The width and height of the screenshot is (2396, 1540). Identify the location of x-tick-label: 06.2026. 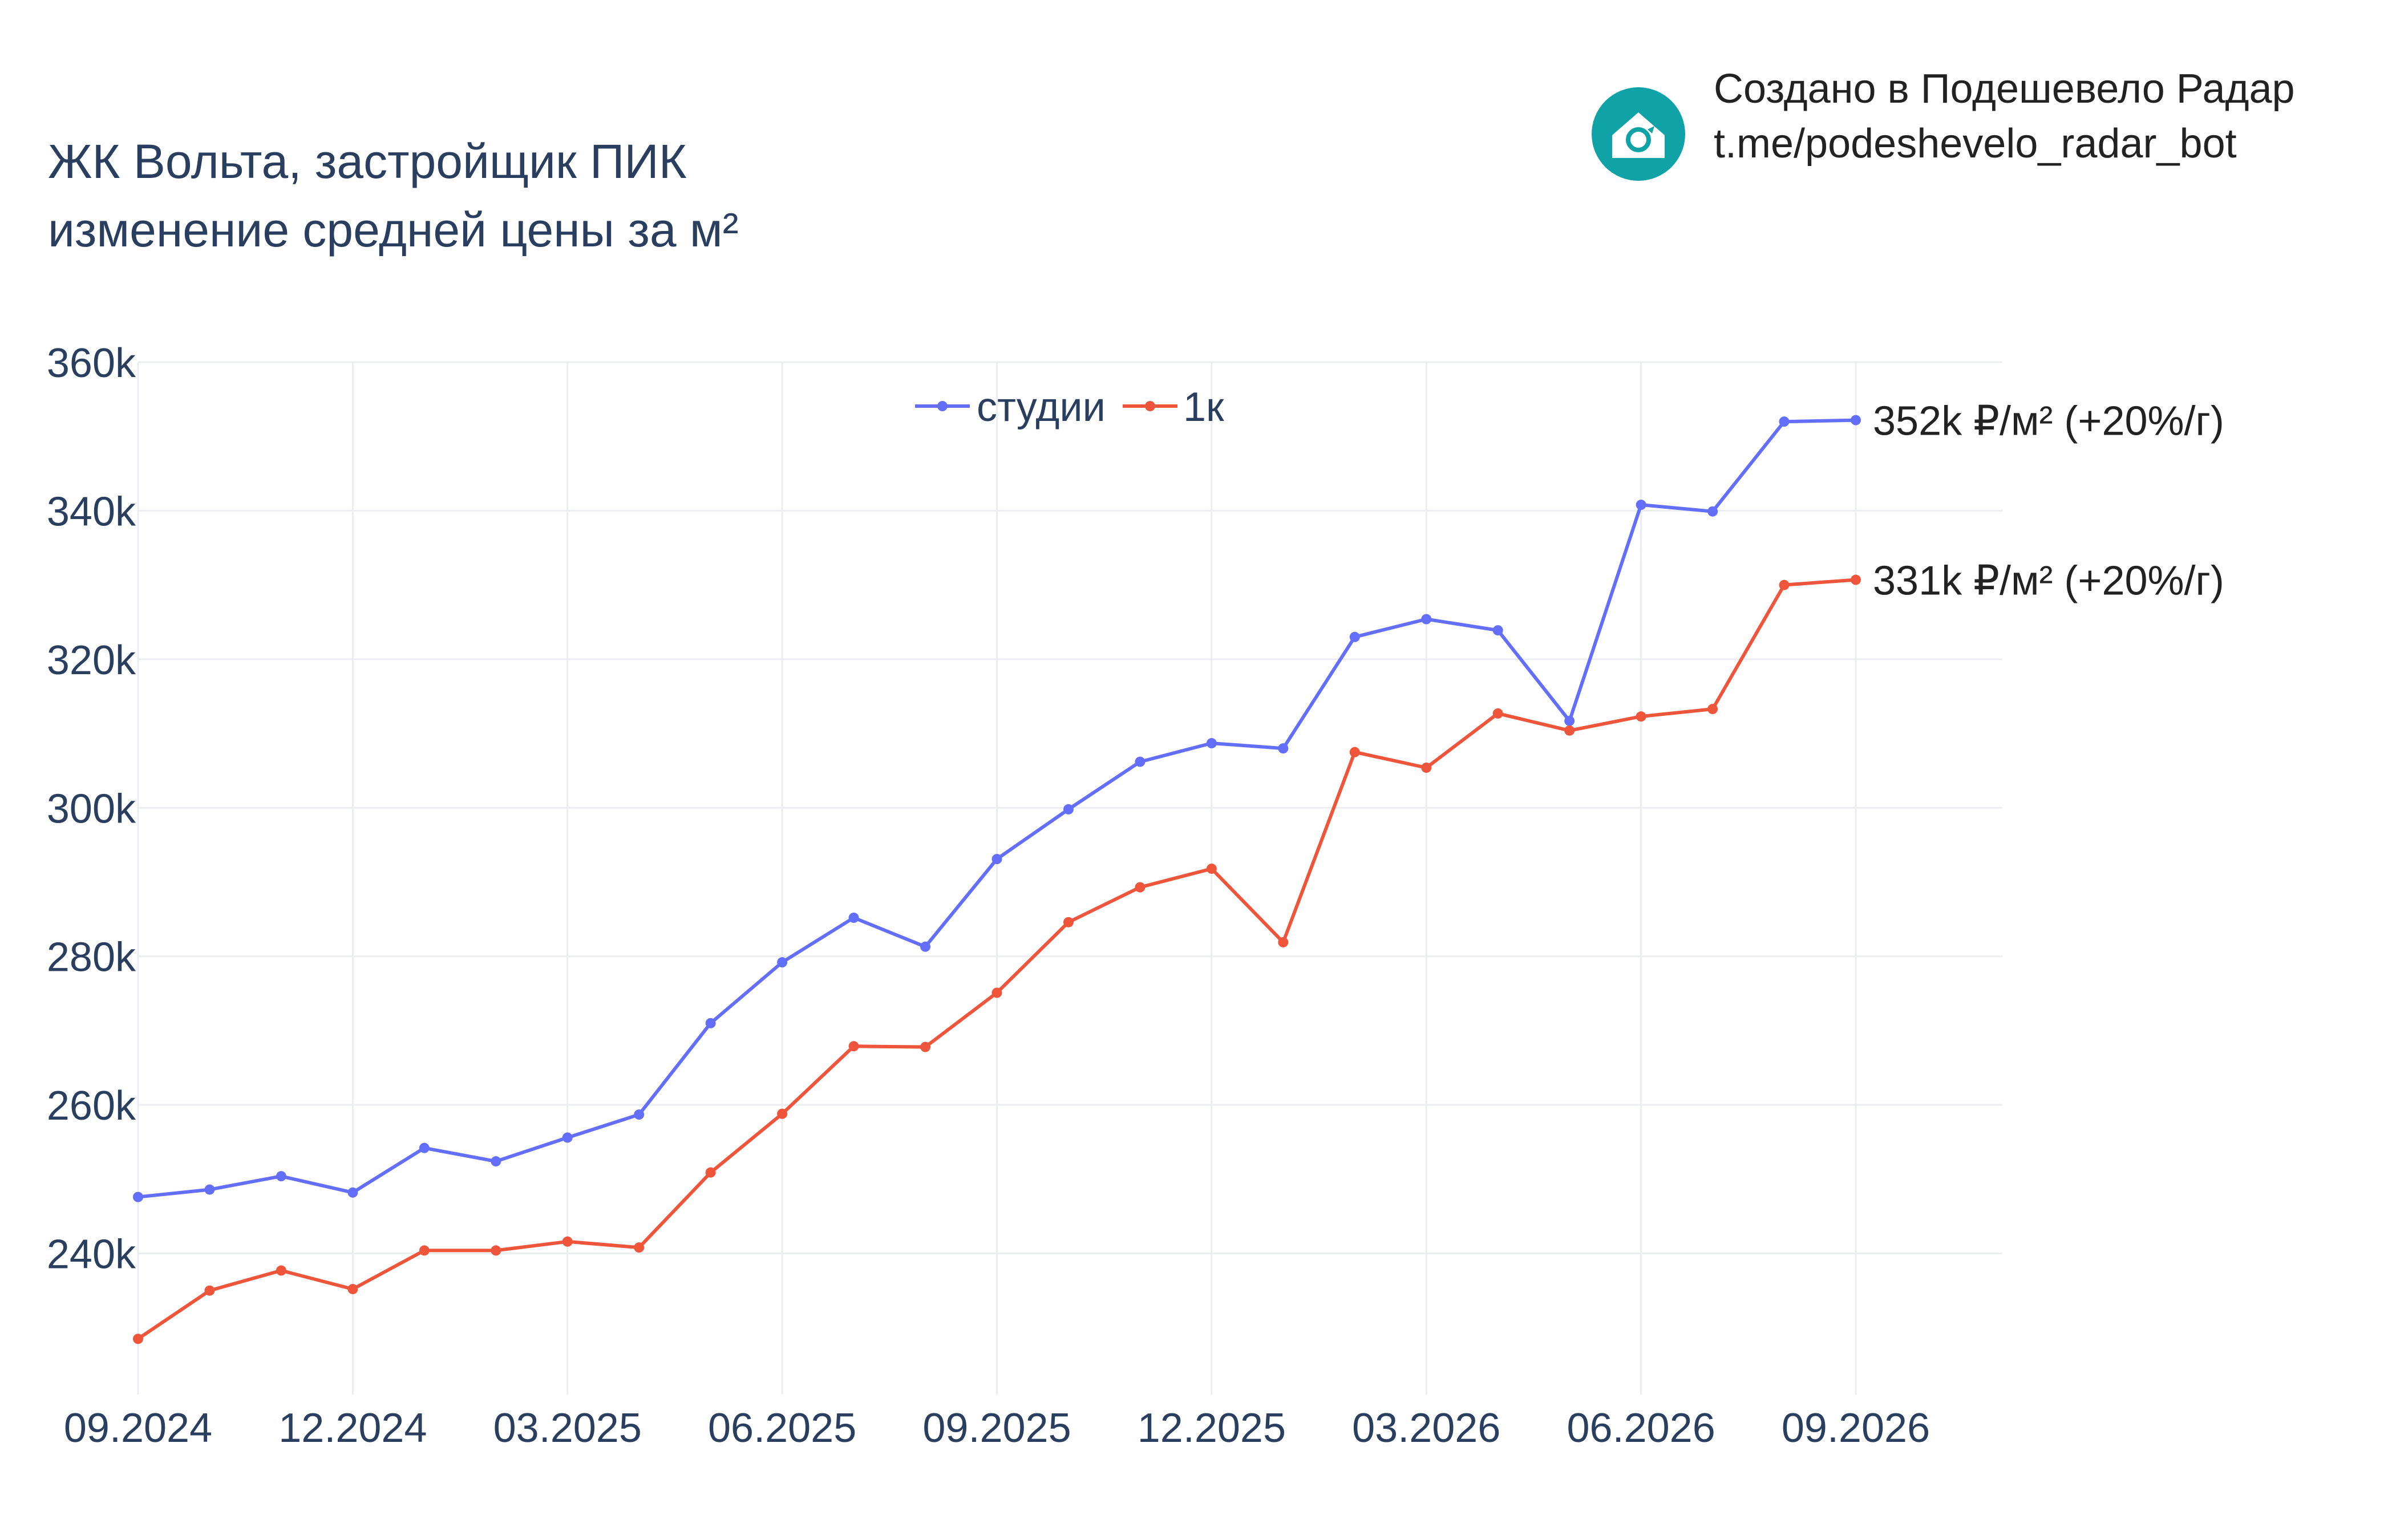
(1641, 1428).